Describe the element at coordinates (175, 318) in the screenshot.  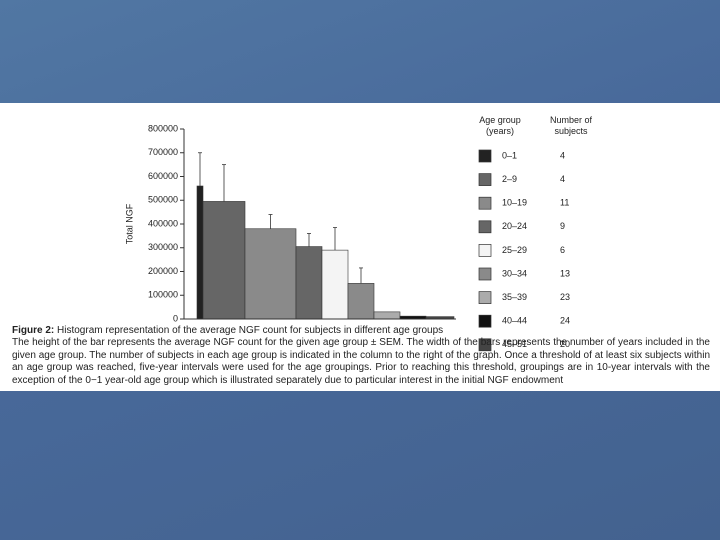
I see `y-tick-label: 0` at that location.